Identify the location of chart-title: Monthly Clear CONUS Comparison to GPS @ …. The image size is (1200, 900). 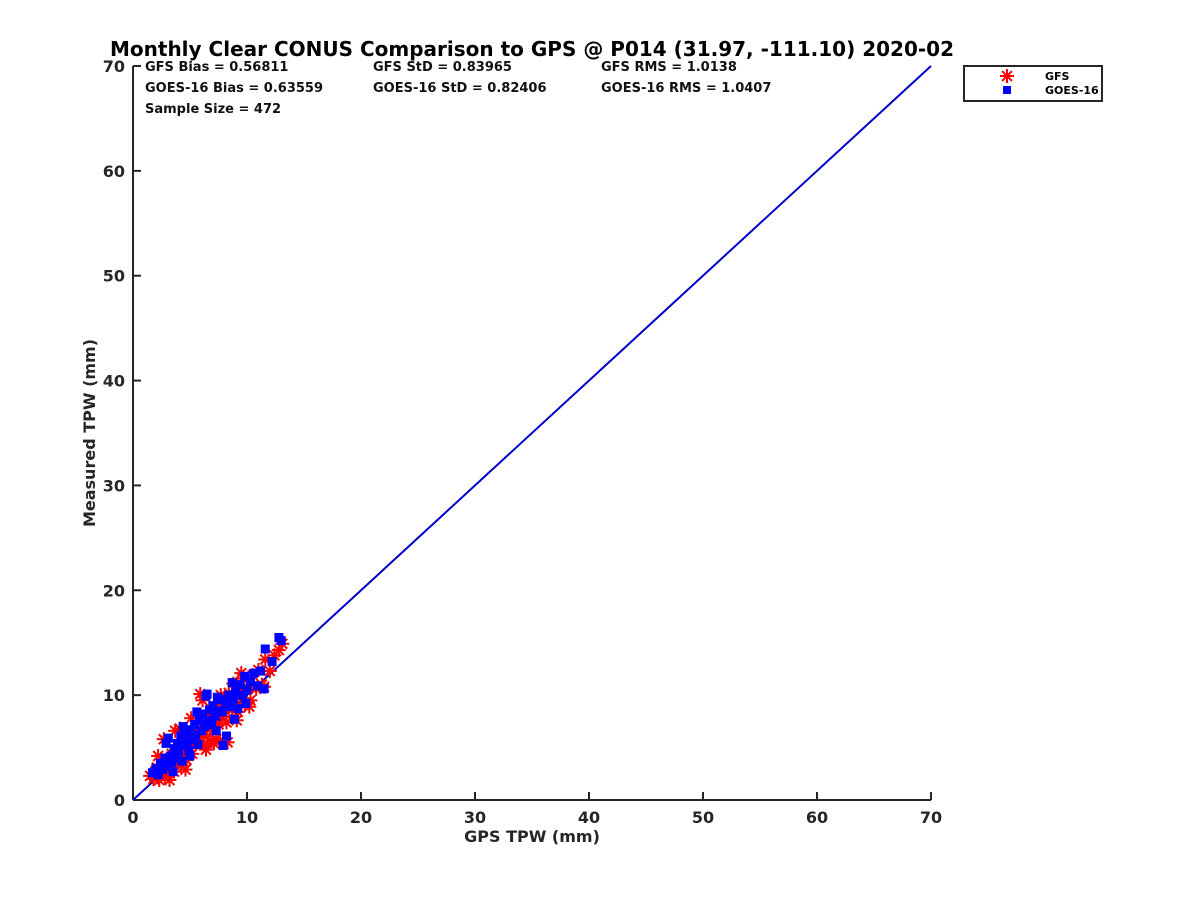
(532, 49).